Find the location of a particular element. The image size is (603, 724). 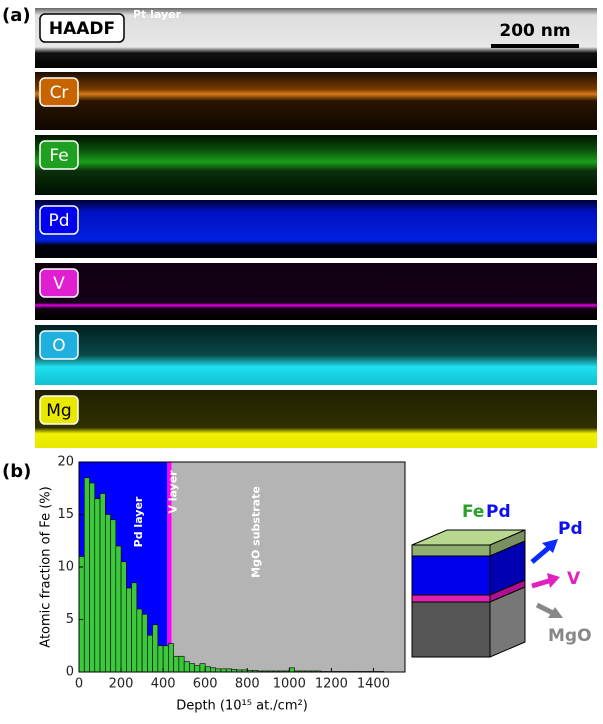

panel-label: (b) is located at coordinates (16, 471).